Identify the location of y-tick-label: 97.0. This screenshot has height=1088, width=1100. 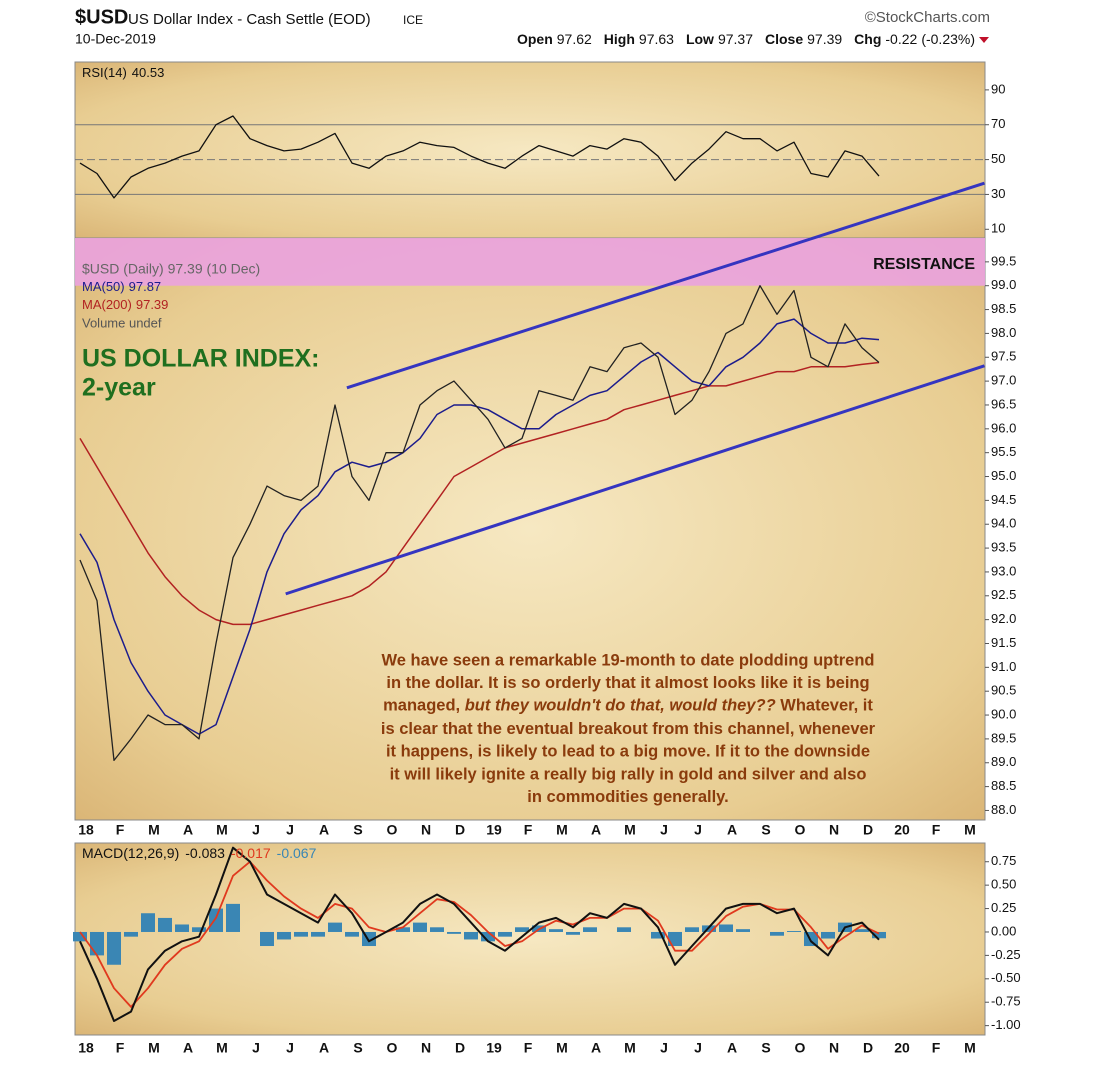
(1003, 380).